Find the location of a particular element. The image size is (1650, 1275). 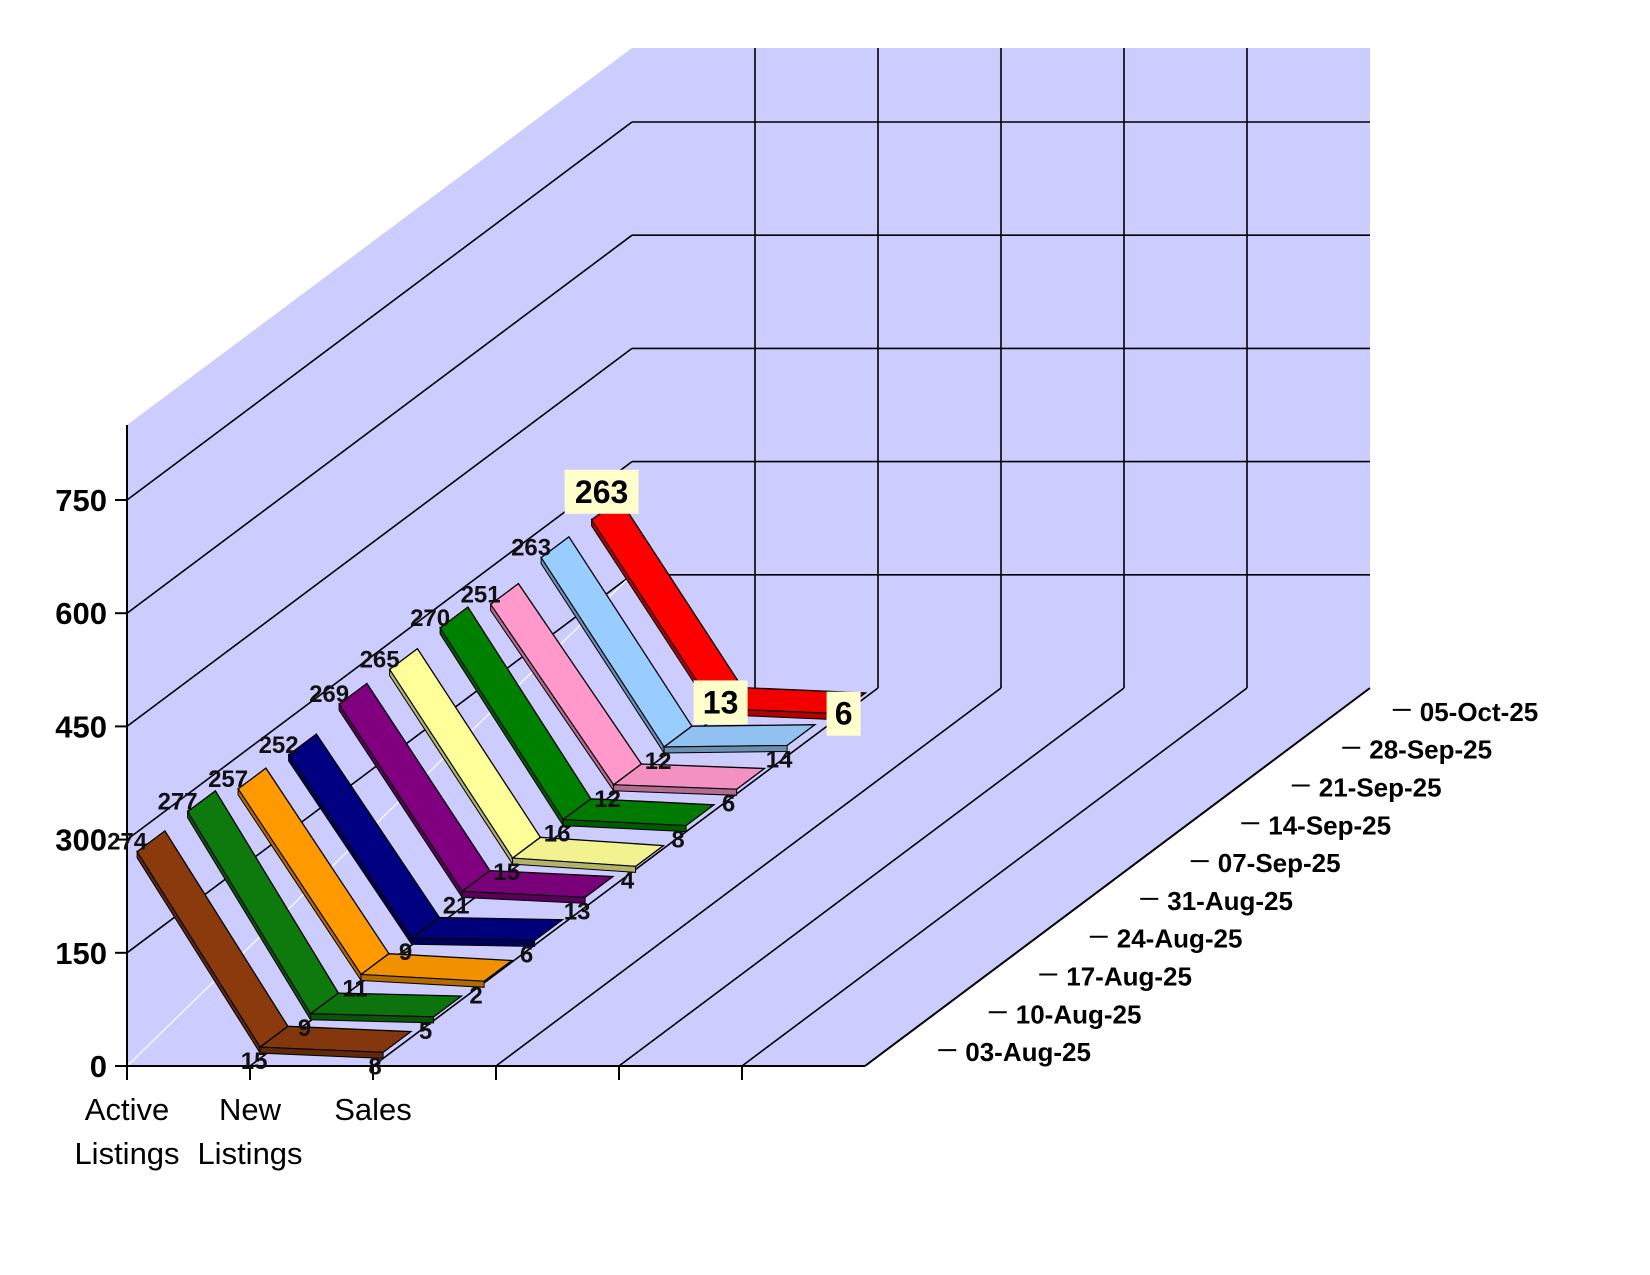

depth-label: 21-Sep-25 is located at coordinates (1380, 788).